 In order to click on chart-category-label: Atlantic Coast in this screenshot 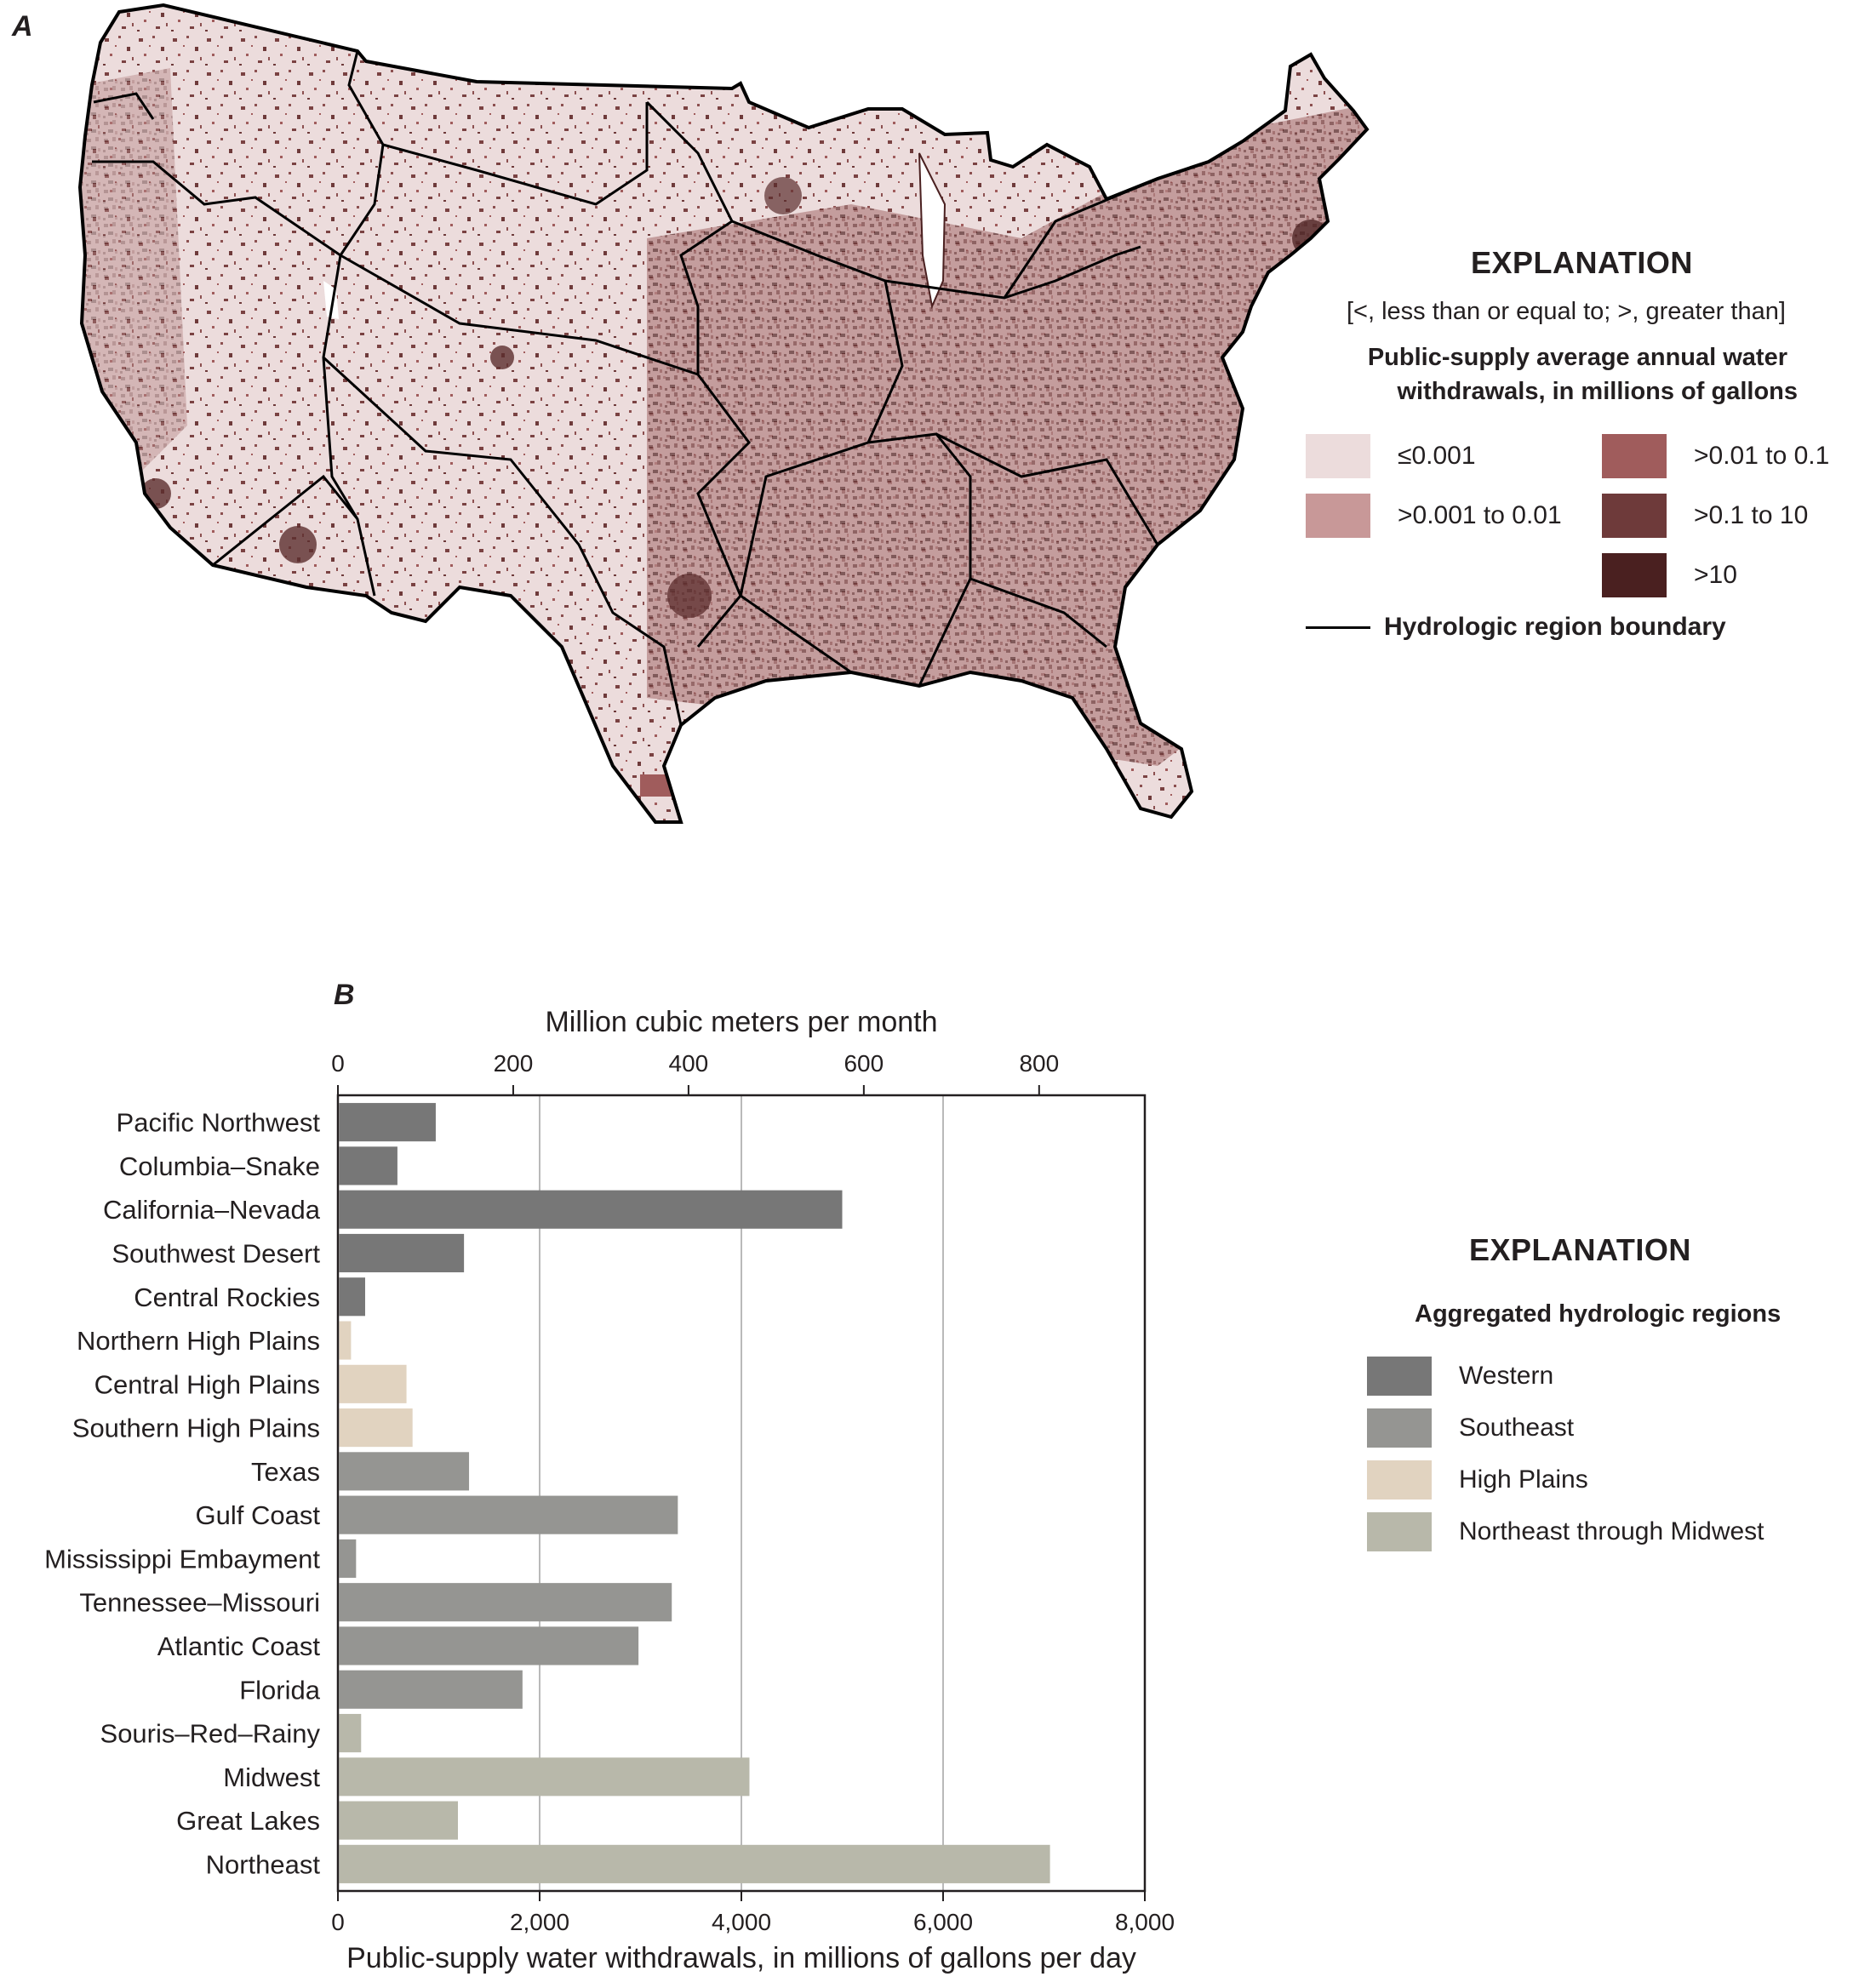, I will do `click(239, 1646)`.